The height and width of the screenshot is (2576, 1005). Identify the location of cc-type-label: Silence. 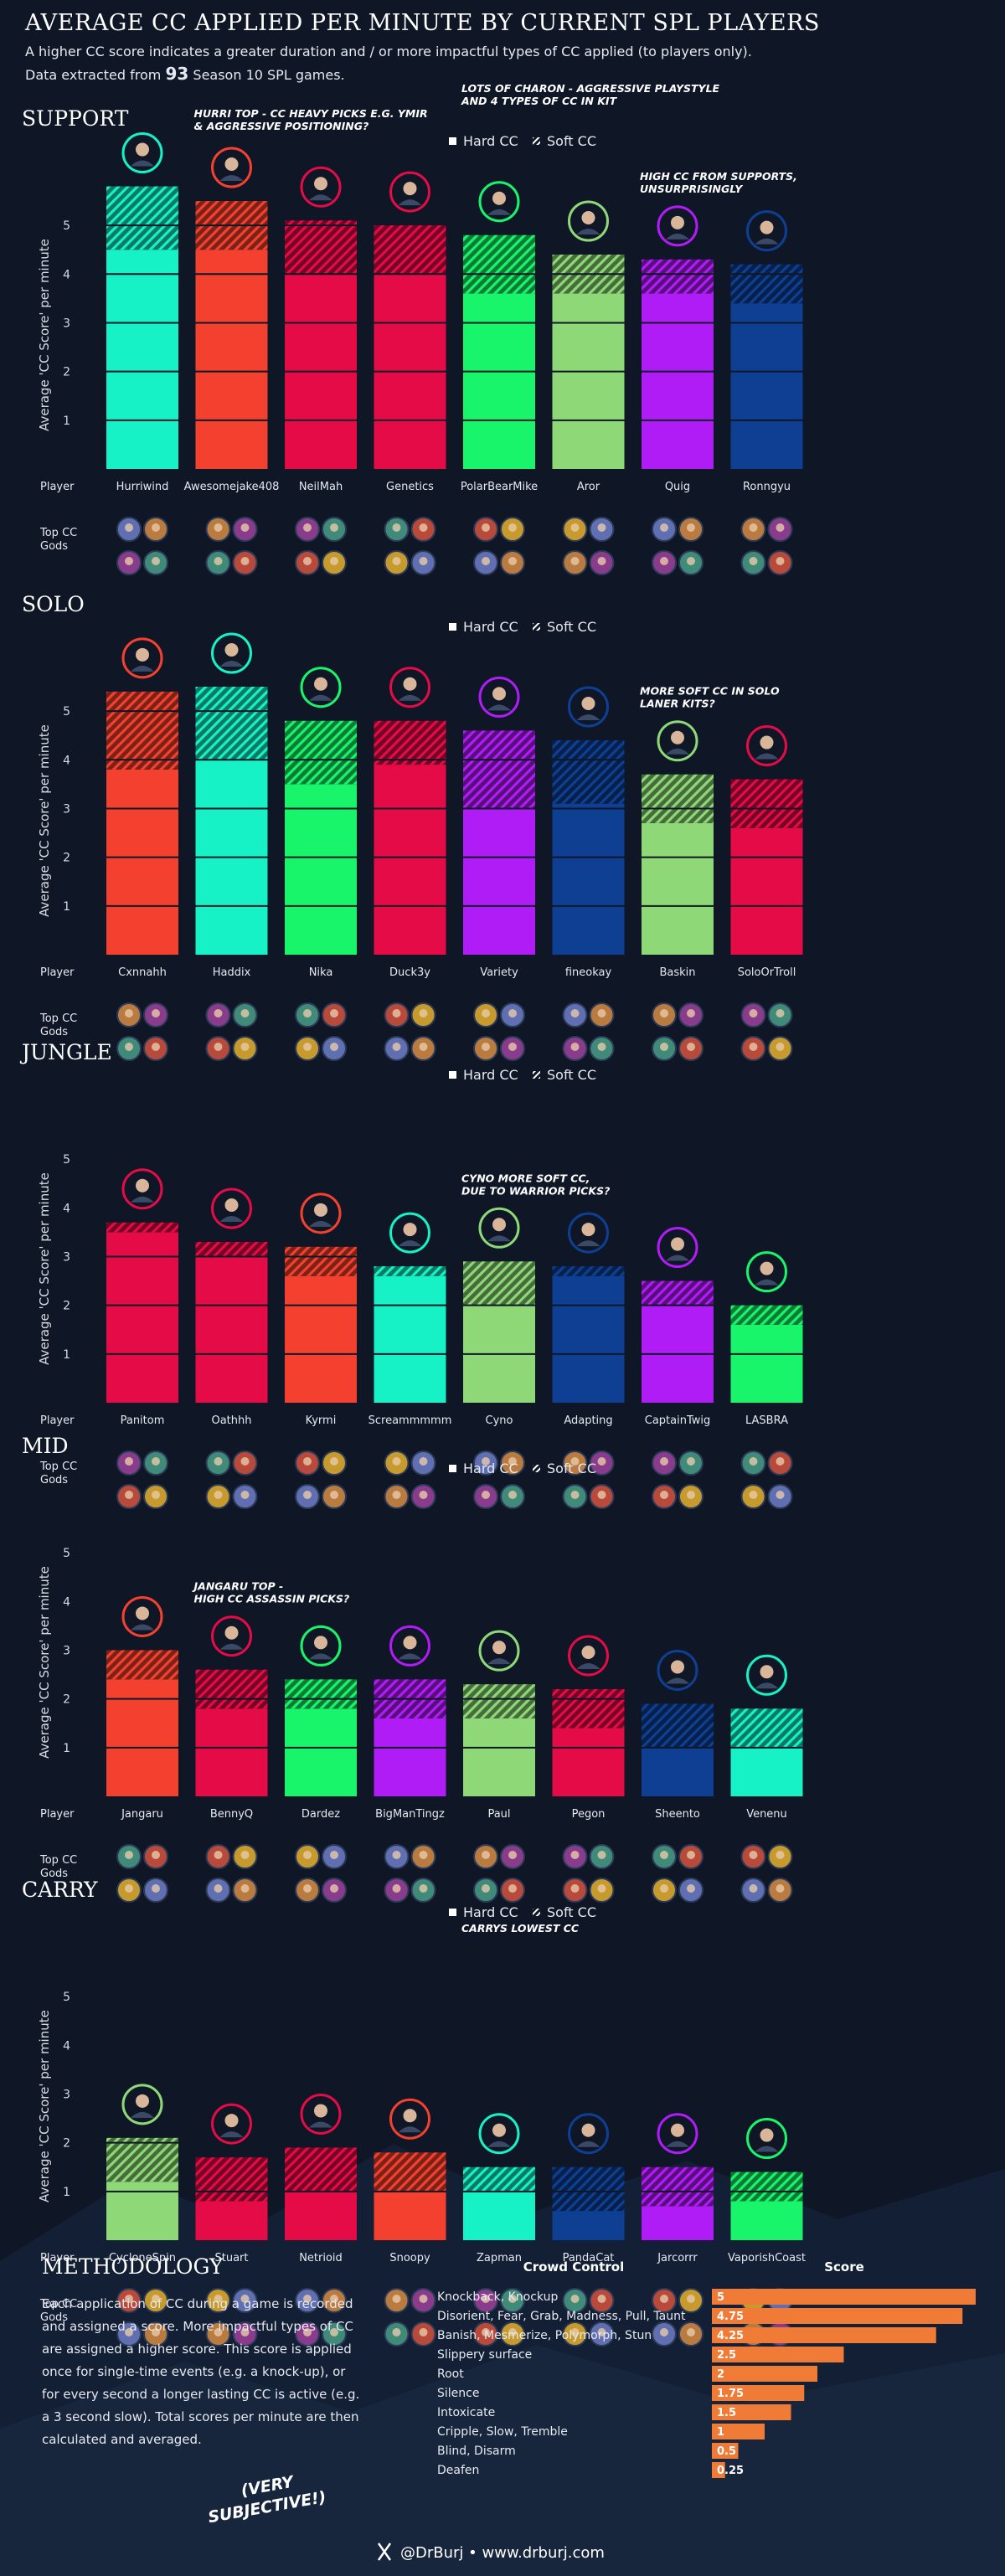
(458, 2393).